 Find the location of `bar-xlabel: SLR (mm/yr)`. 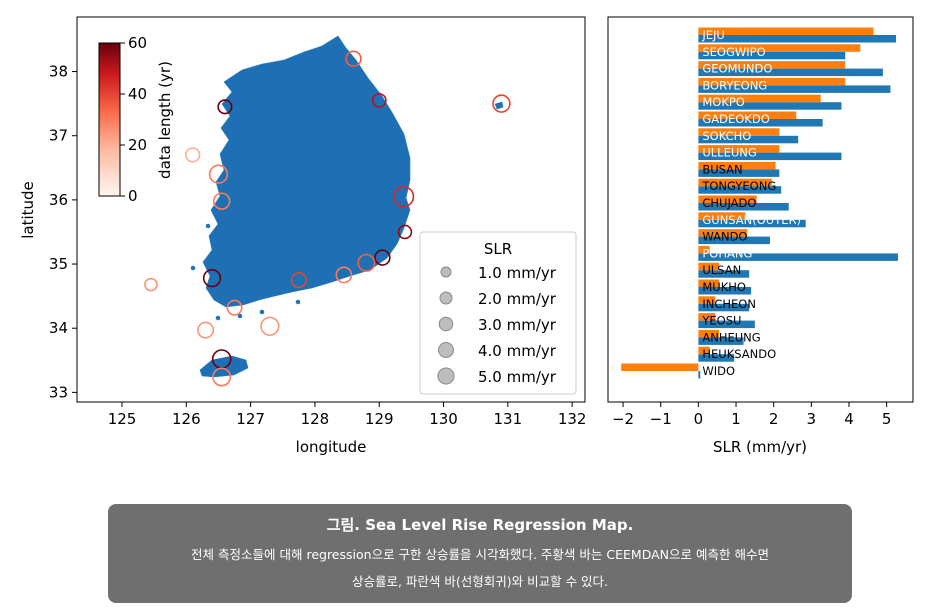

bar-xlabel: SLR (mm/yr) is located at coordinates (760, 447).